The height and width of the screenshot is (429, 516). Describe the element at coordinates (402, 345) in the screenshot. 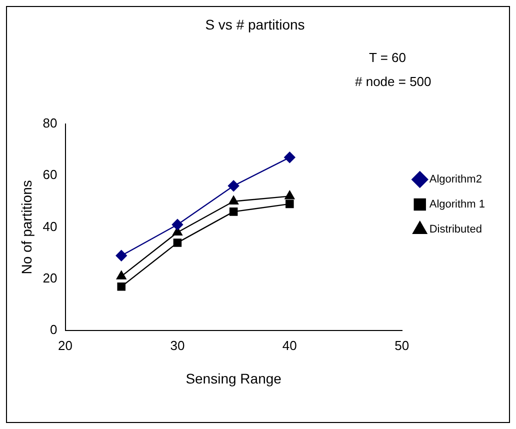

I see `x-tick-label: 50` at that location.